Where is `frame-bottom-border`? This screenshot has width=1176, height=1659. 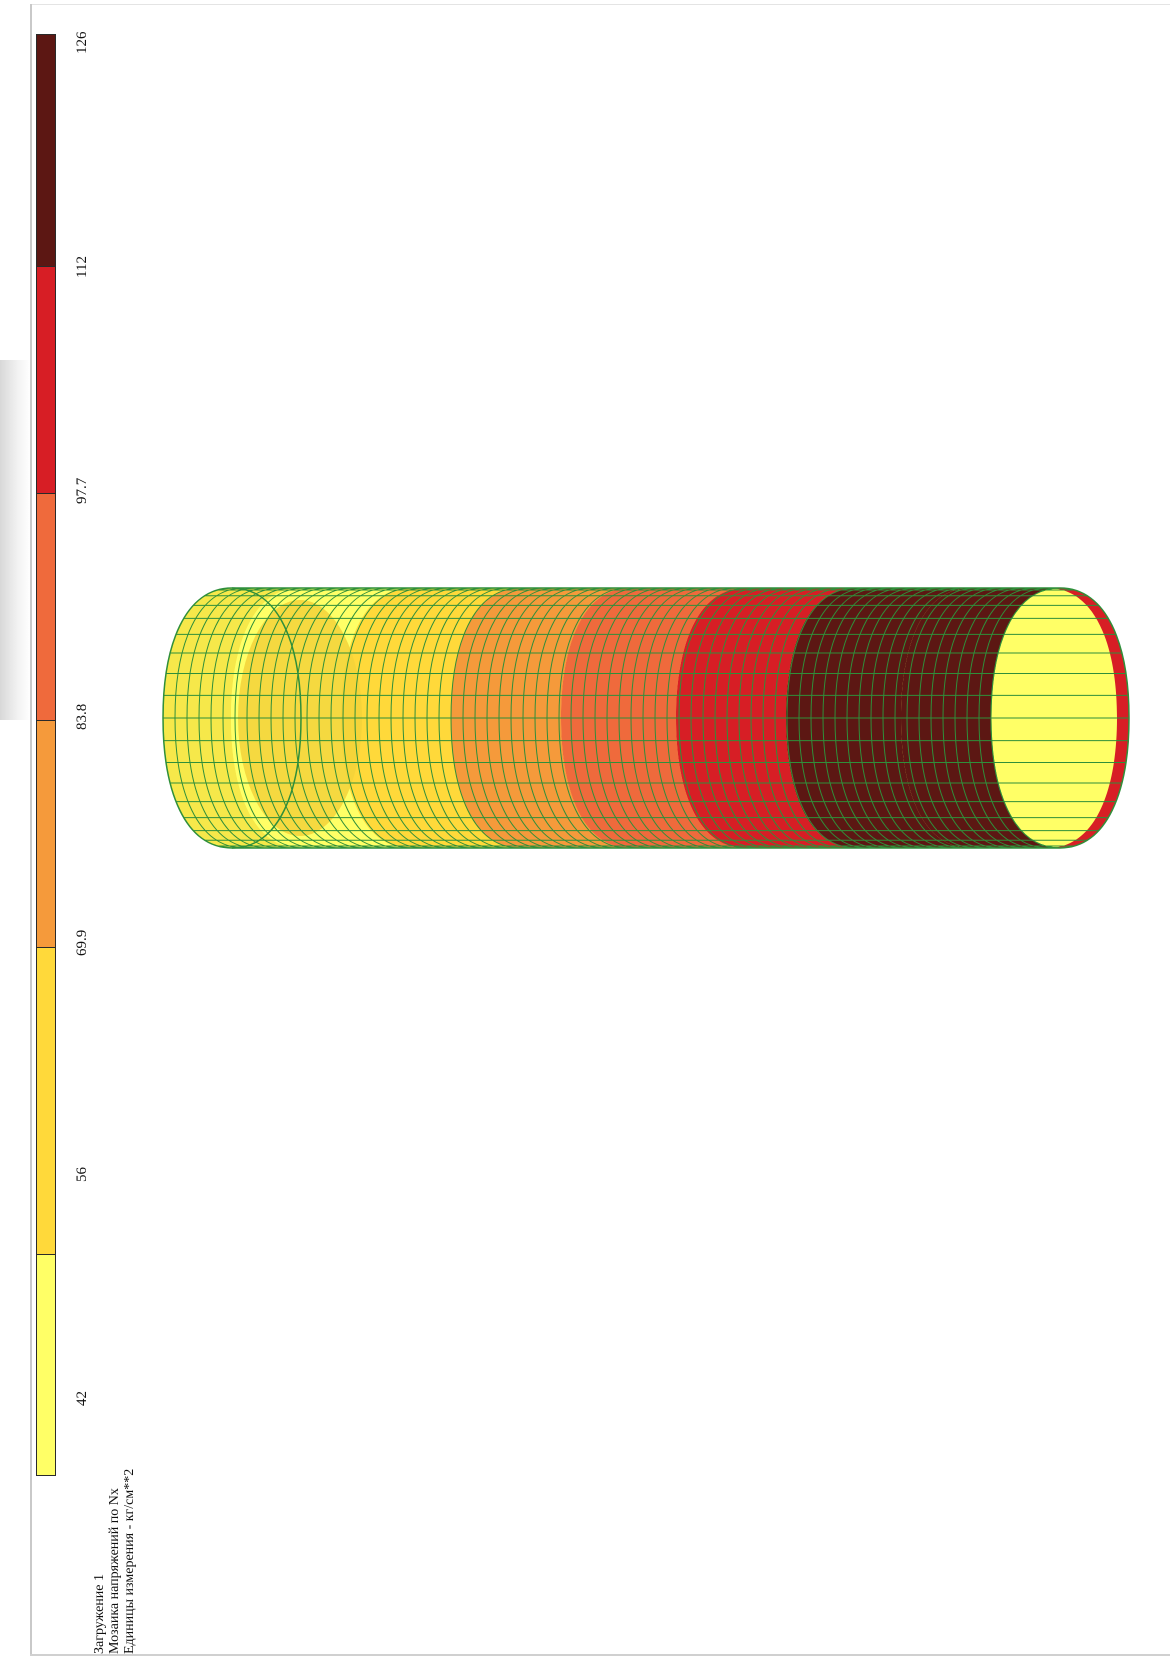 frame-bottom-border is located at coordinates (600, 1655).